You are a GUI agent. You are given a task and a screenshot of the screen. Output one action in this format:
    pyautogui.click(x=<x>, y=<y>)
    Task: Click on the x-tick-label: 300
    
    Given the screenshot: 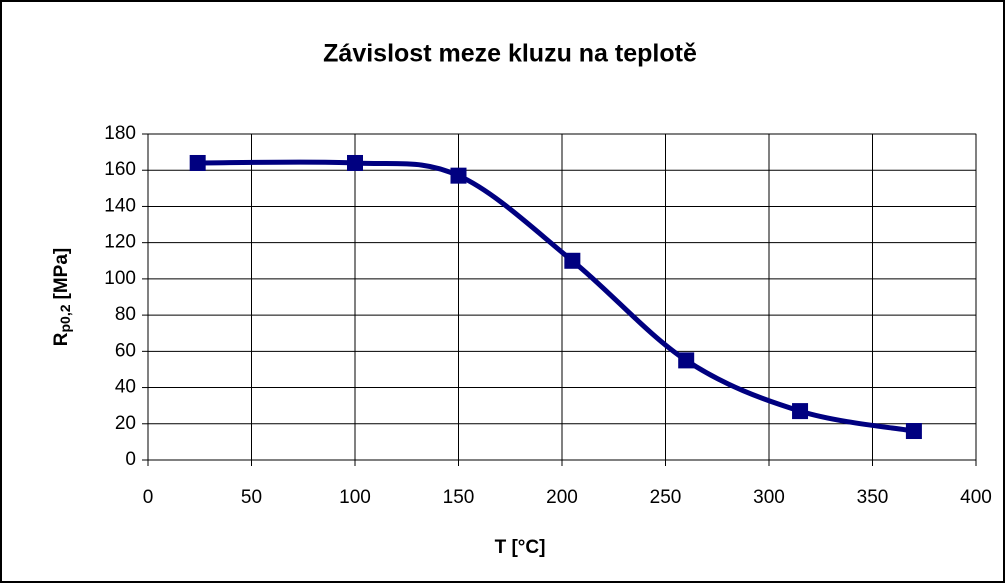 What is the action you would take?
    pyautogui.click(x=769, y=497)
    